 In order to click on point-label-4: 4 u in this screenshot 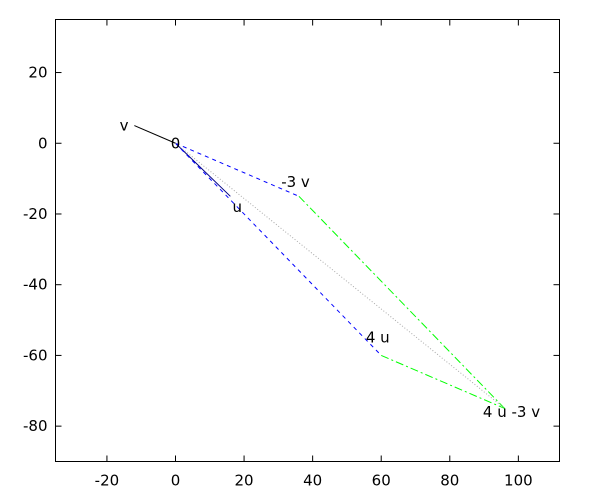, I will do `click(378, 338)`.